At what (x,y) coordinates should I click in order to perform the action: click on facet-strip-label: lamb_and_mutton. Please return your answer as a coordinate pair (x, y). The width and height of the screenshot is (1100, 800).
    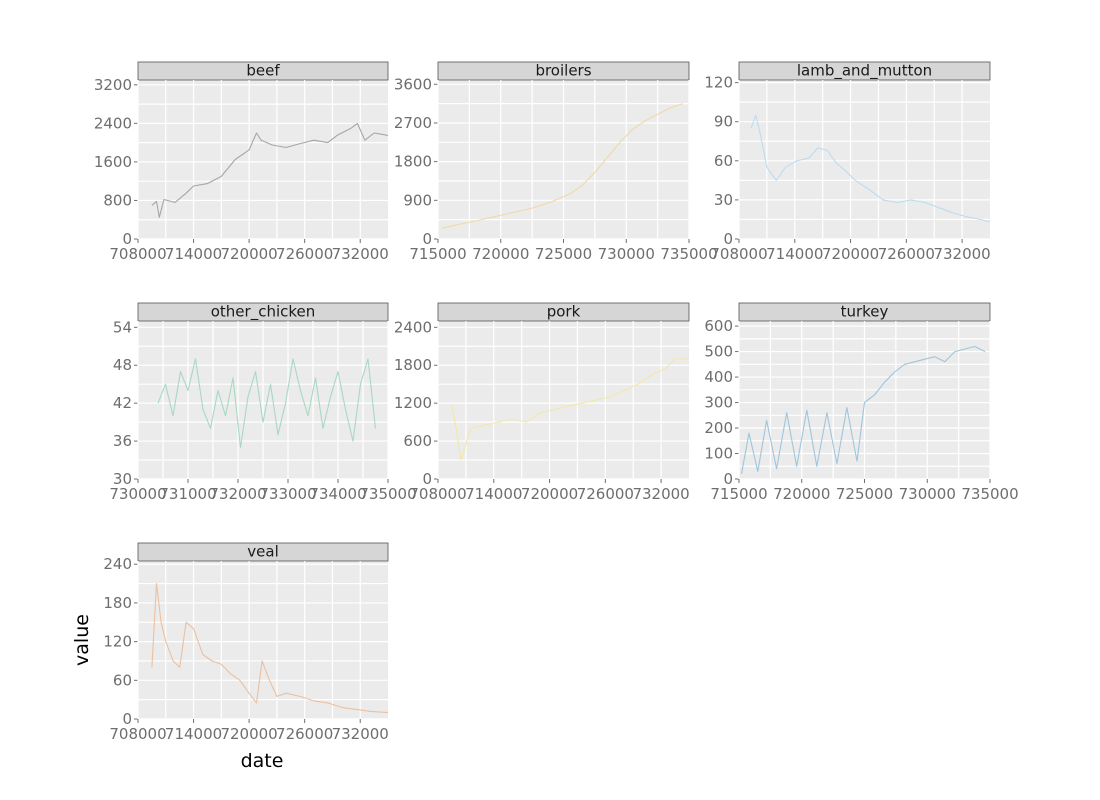
    Looking at the image, I should click on (864, 71).